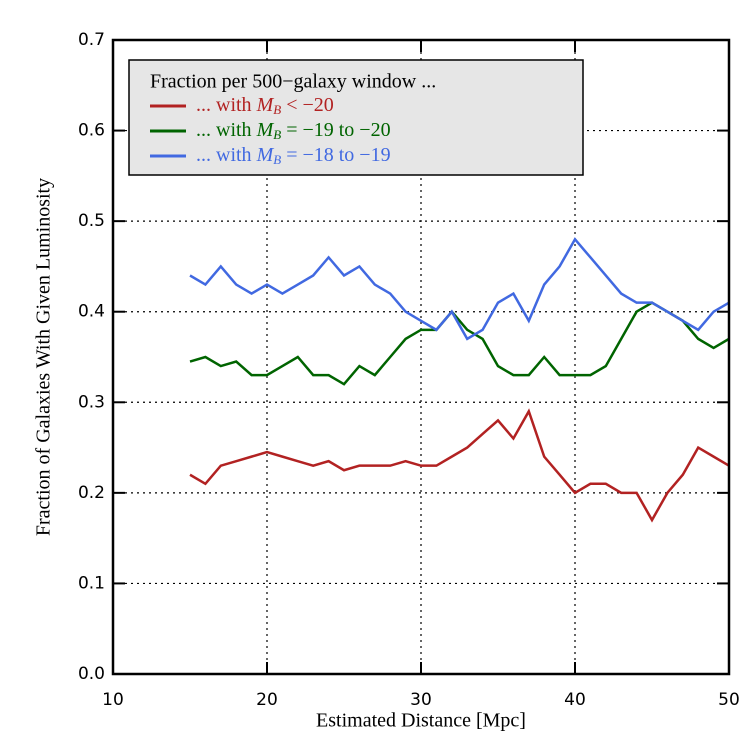 This screenshot has width=750, height=750. What do you see at coordinates (421, 721) in the screenshot?
I see `x-axis-label: Estimated Distance [Mpc]` at bounding box center [421, 721].